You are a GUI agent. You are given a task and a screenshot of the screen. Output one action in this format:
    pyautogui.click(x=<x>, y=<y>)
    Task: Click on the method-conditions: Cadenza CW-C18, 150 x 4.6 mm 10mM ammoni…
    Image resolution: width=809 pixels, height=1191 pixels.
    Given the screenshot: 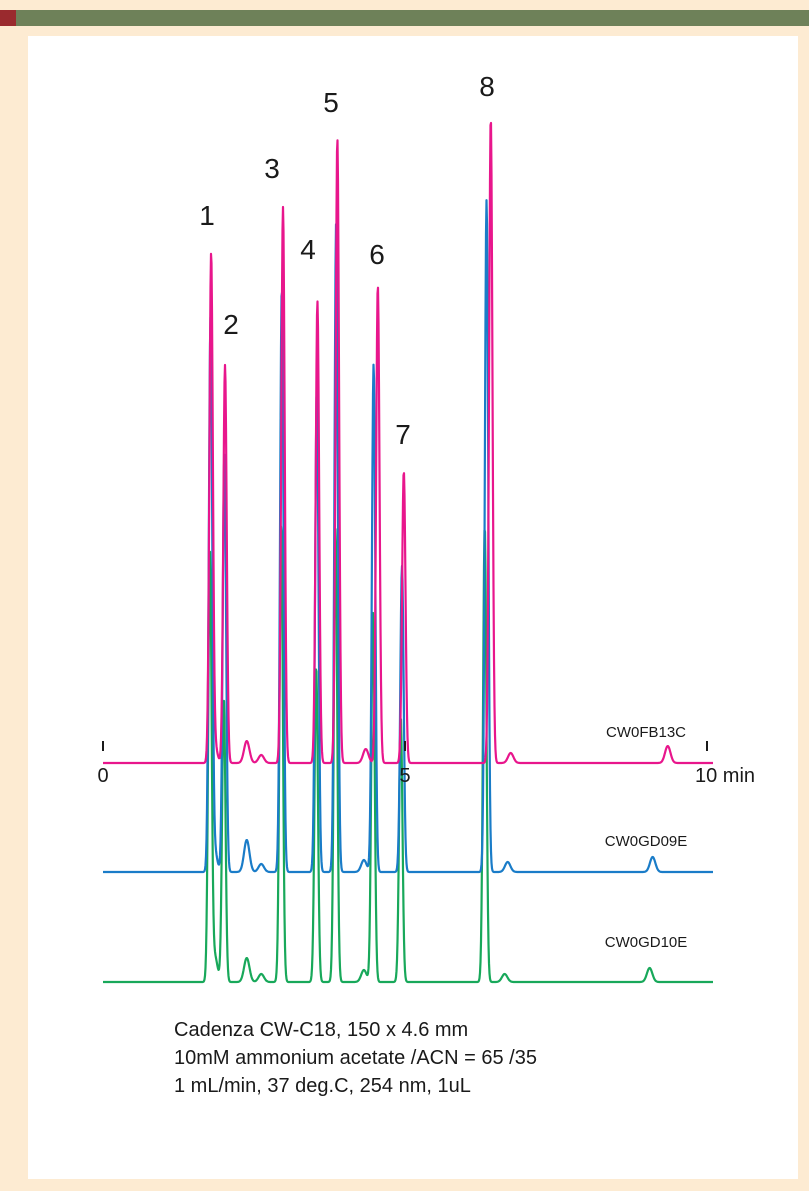 What is the action you would take?
    pyautogui.click(x=355, y=1058)
    